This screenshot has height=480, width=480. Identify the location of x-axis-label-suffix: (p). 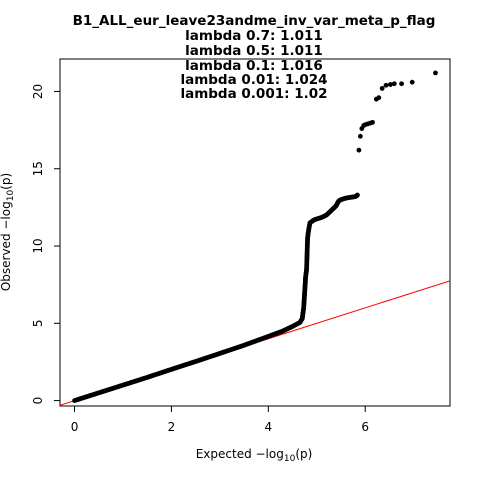
(303, 454).